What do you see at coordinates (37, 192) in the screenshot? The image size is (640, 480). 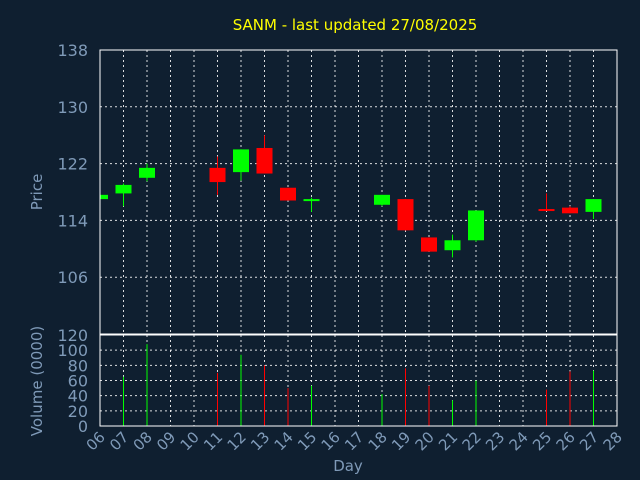 I see `price-axis-label: Price` at bounding box center [37, 192].